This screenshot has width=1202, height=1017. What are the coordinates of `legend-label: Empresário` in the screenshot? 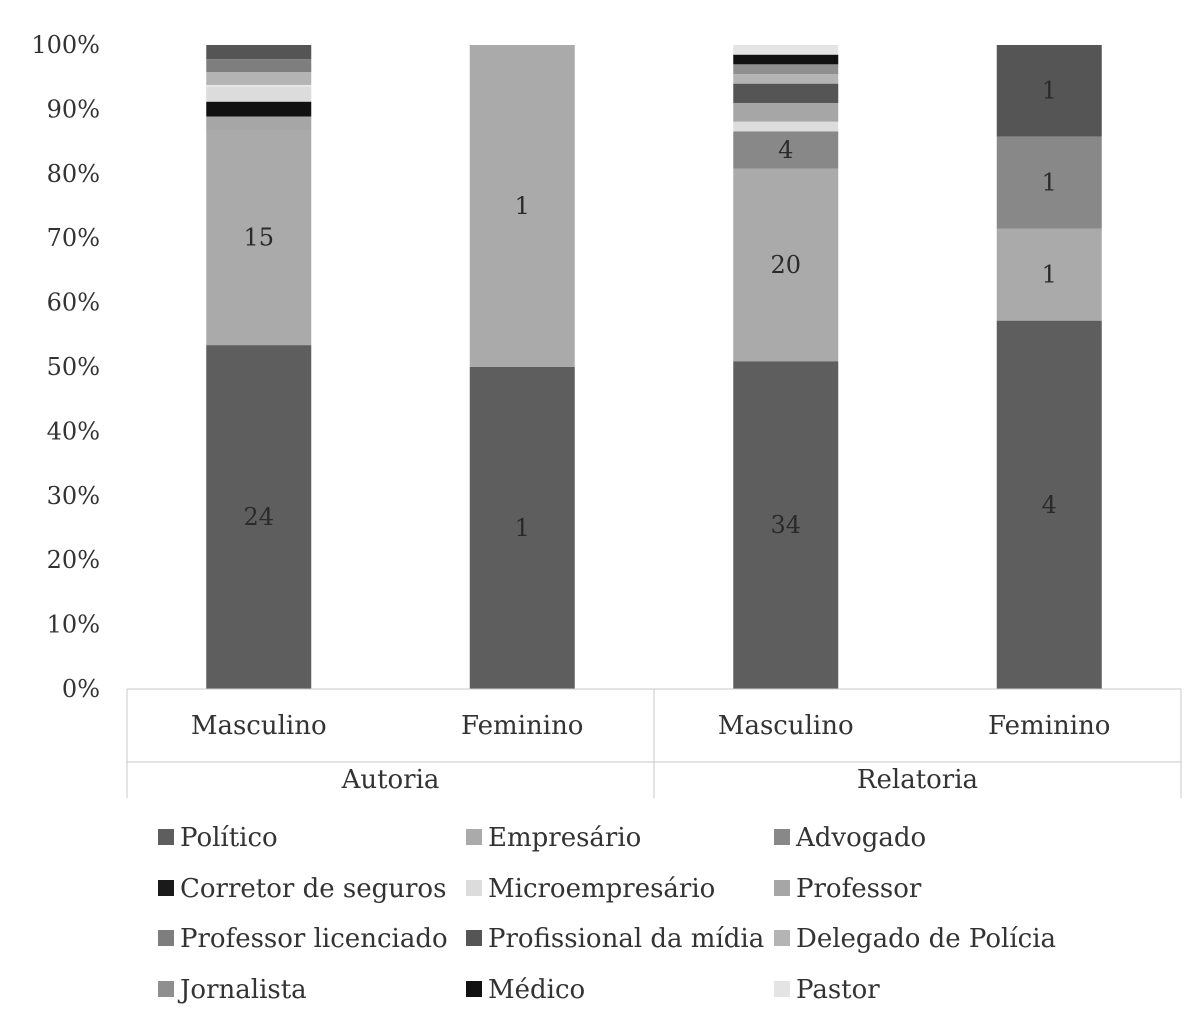 It's located at (564, 838).